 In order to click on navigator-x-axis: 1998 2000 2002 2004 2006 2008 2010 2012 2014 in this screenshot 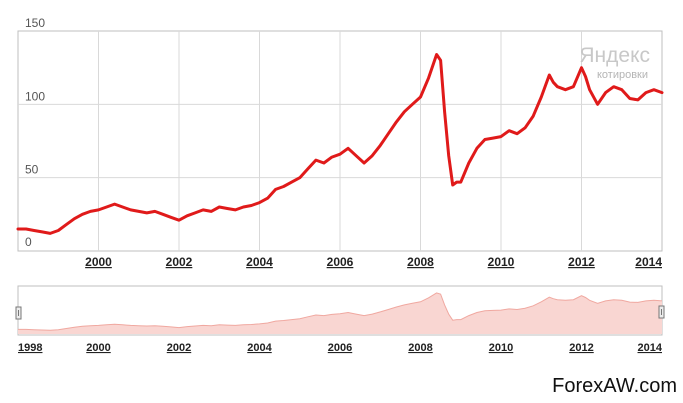, I will do `click(340, 348)`.